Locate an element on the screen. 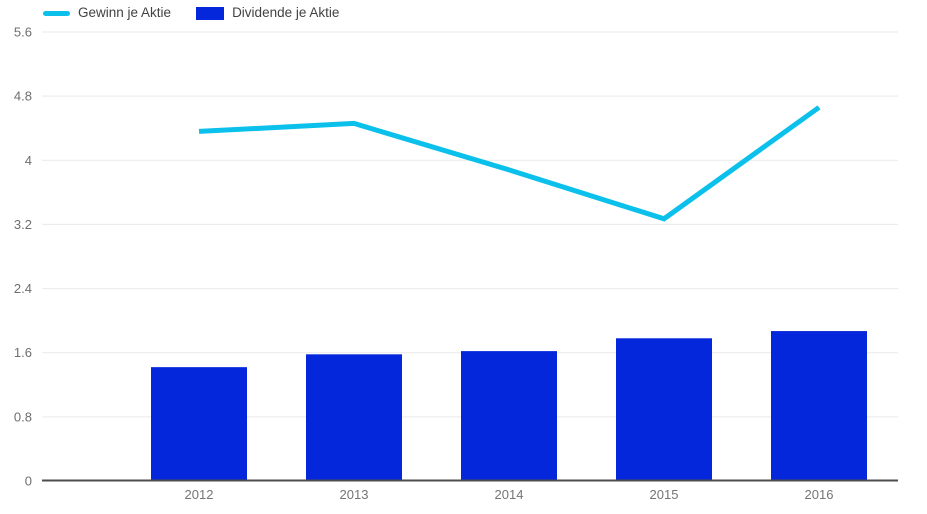 This screenshot has height=514, width=927. legend-item-dividende-je-aktie: Dividende je Aktie is located at coordinates (267, 13).